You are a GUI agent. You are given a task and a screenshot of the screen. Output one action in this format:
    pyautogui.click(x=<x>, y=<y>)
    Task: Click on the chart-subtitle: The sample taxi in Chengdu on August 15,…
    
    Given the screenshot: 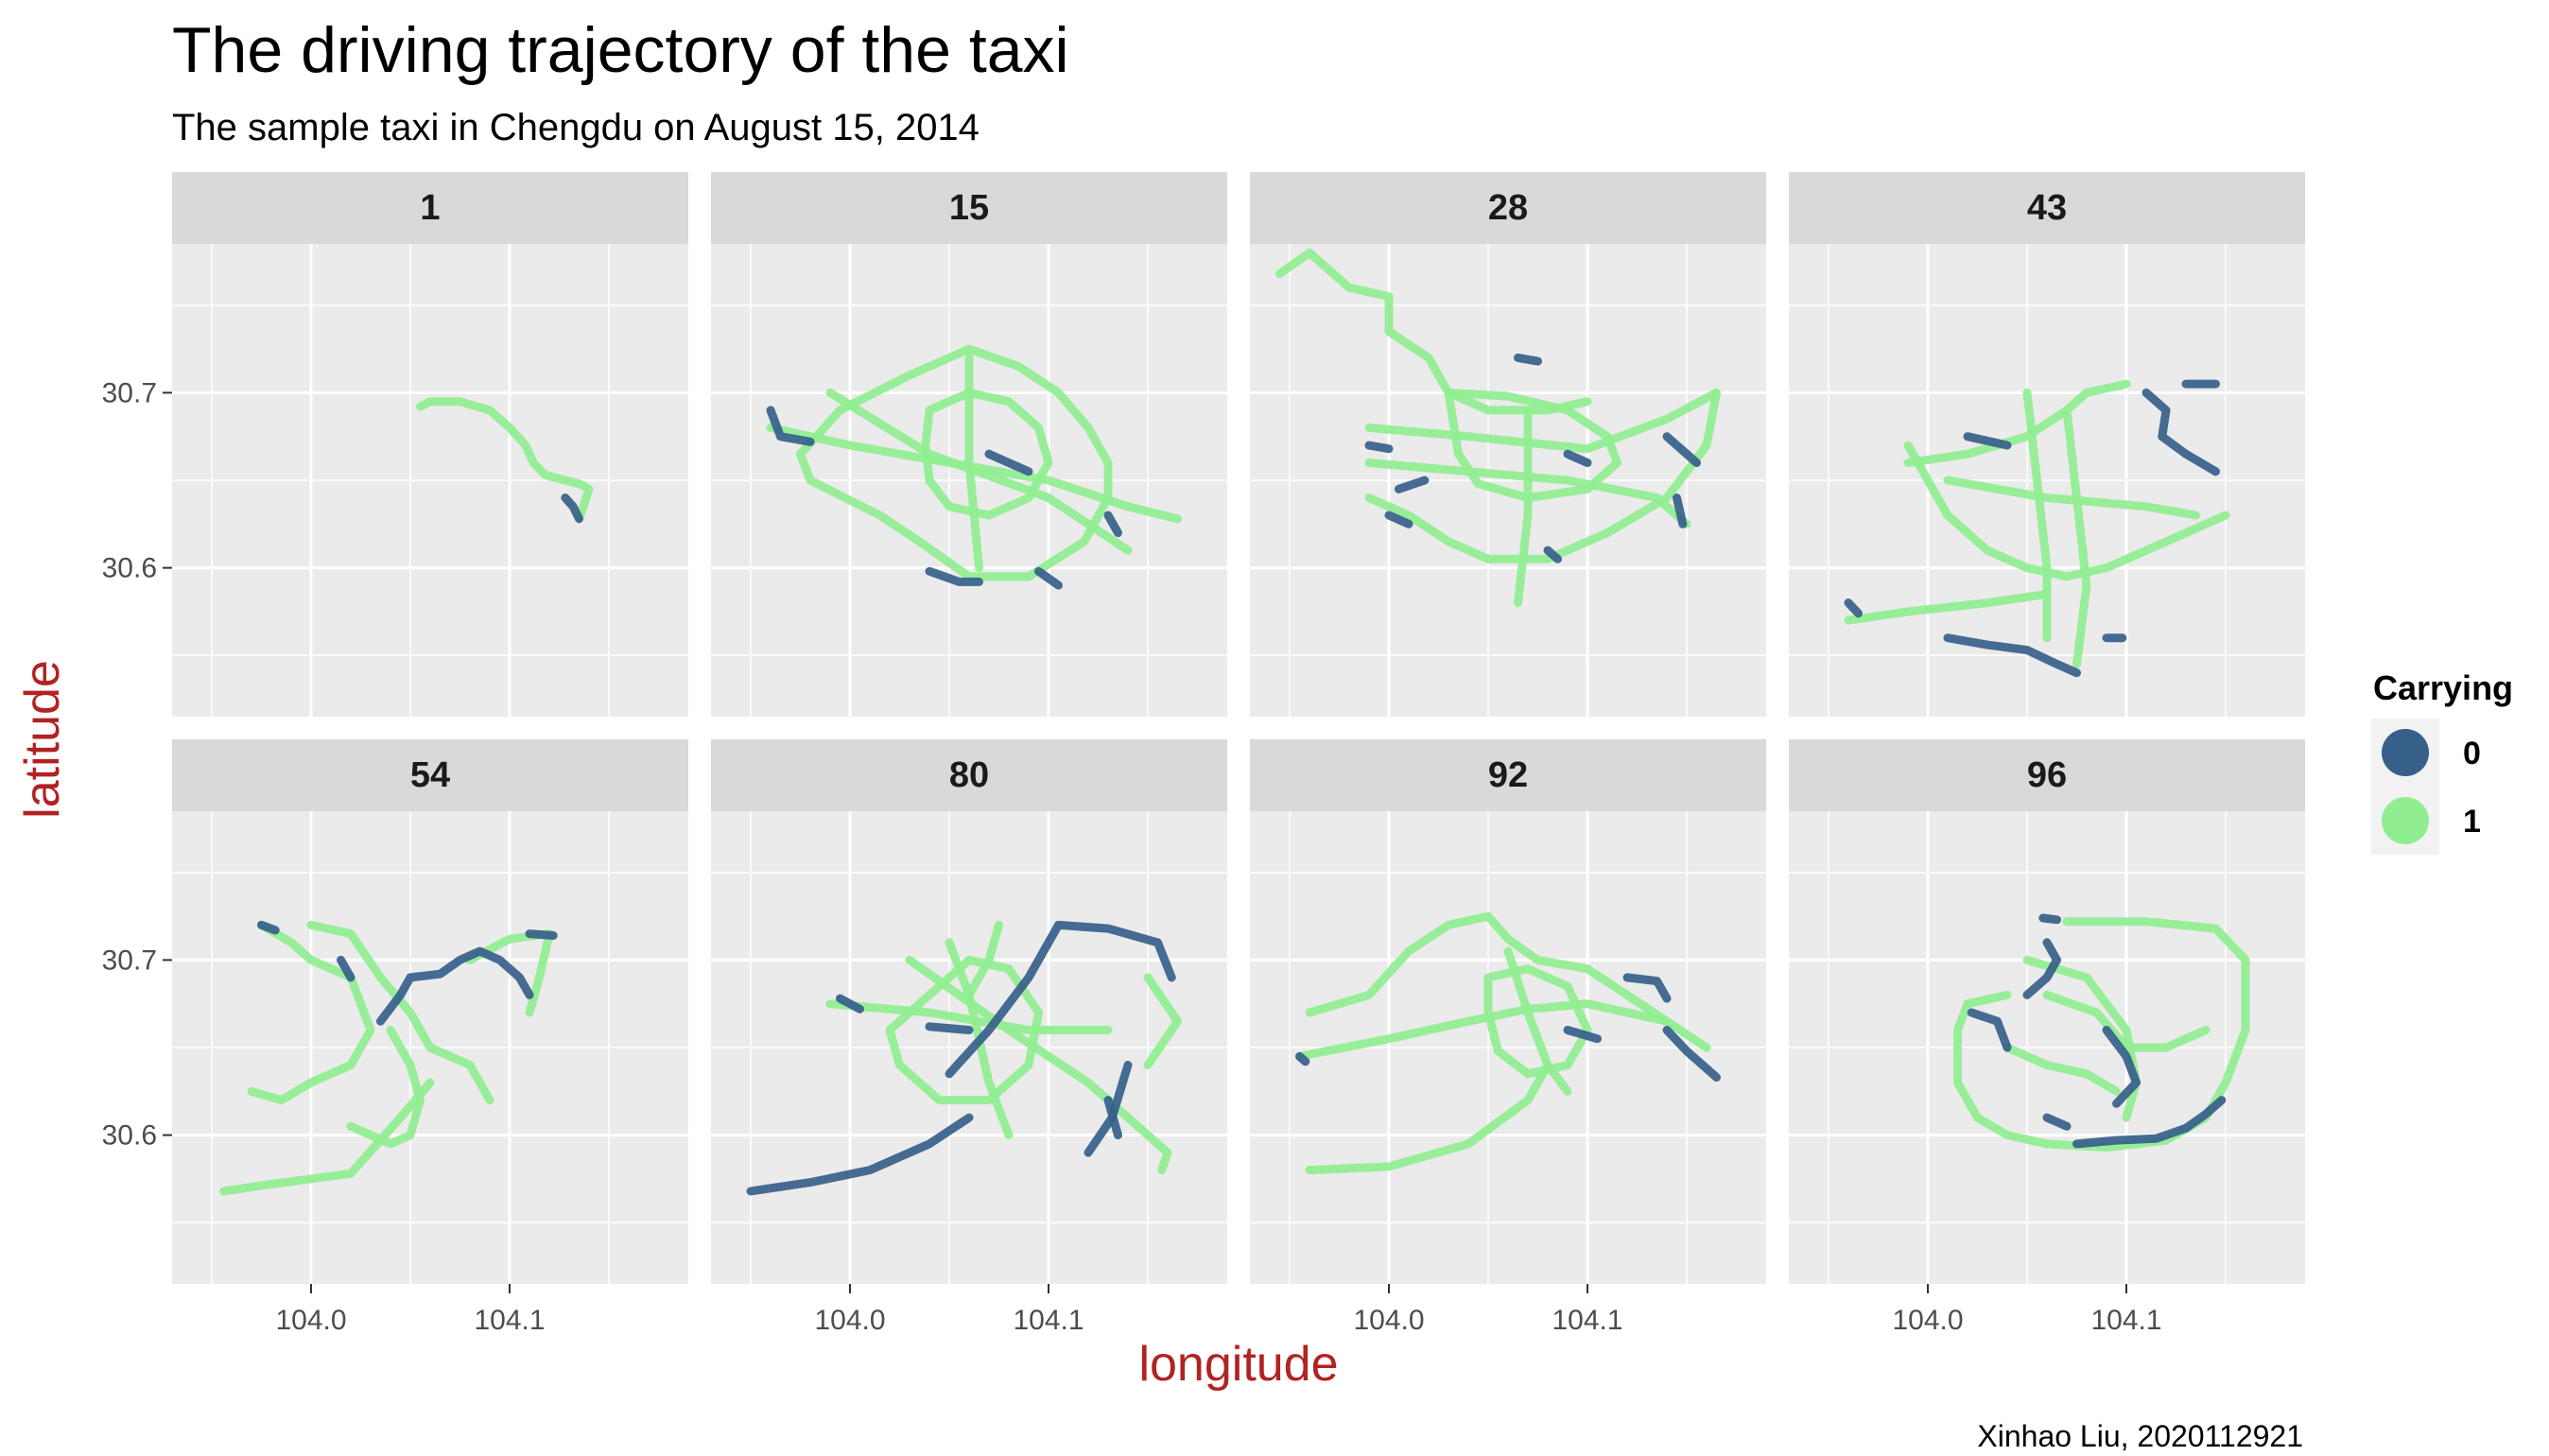 What is the action you would take?
    pyautogui.click(x=576, y=127)
    